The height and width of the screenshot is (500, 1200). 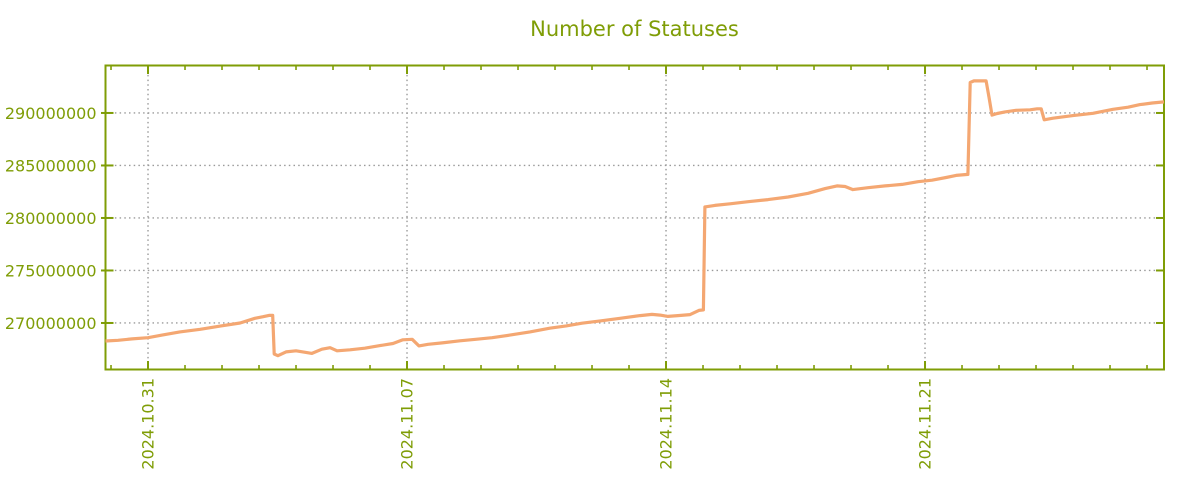 What do you see at coordinates (51, 113) in the screenshot?
I see `y-tick-label: 290000000` at bounding box center [51, 113].